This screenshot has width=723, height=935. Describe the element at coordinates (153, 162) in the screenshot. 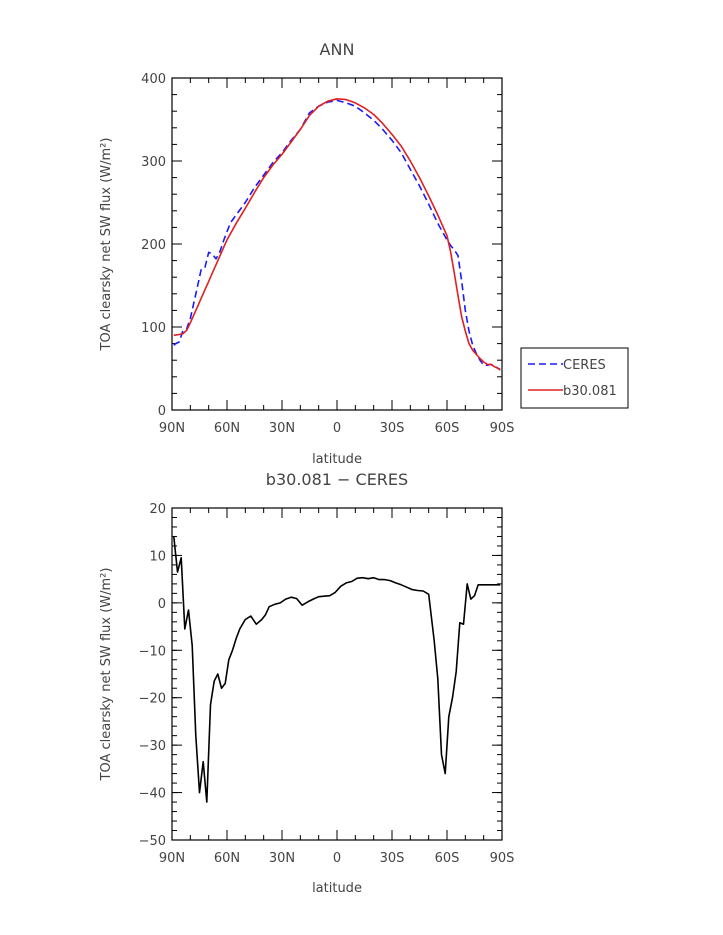

I see `y-tick-label: 300` at that location.